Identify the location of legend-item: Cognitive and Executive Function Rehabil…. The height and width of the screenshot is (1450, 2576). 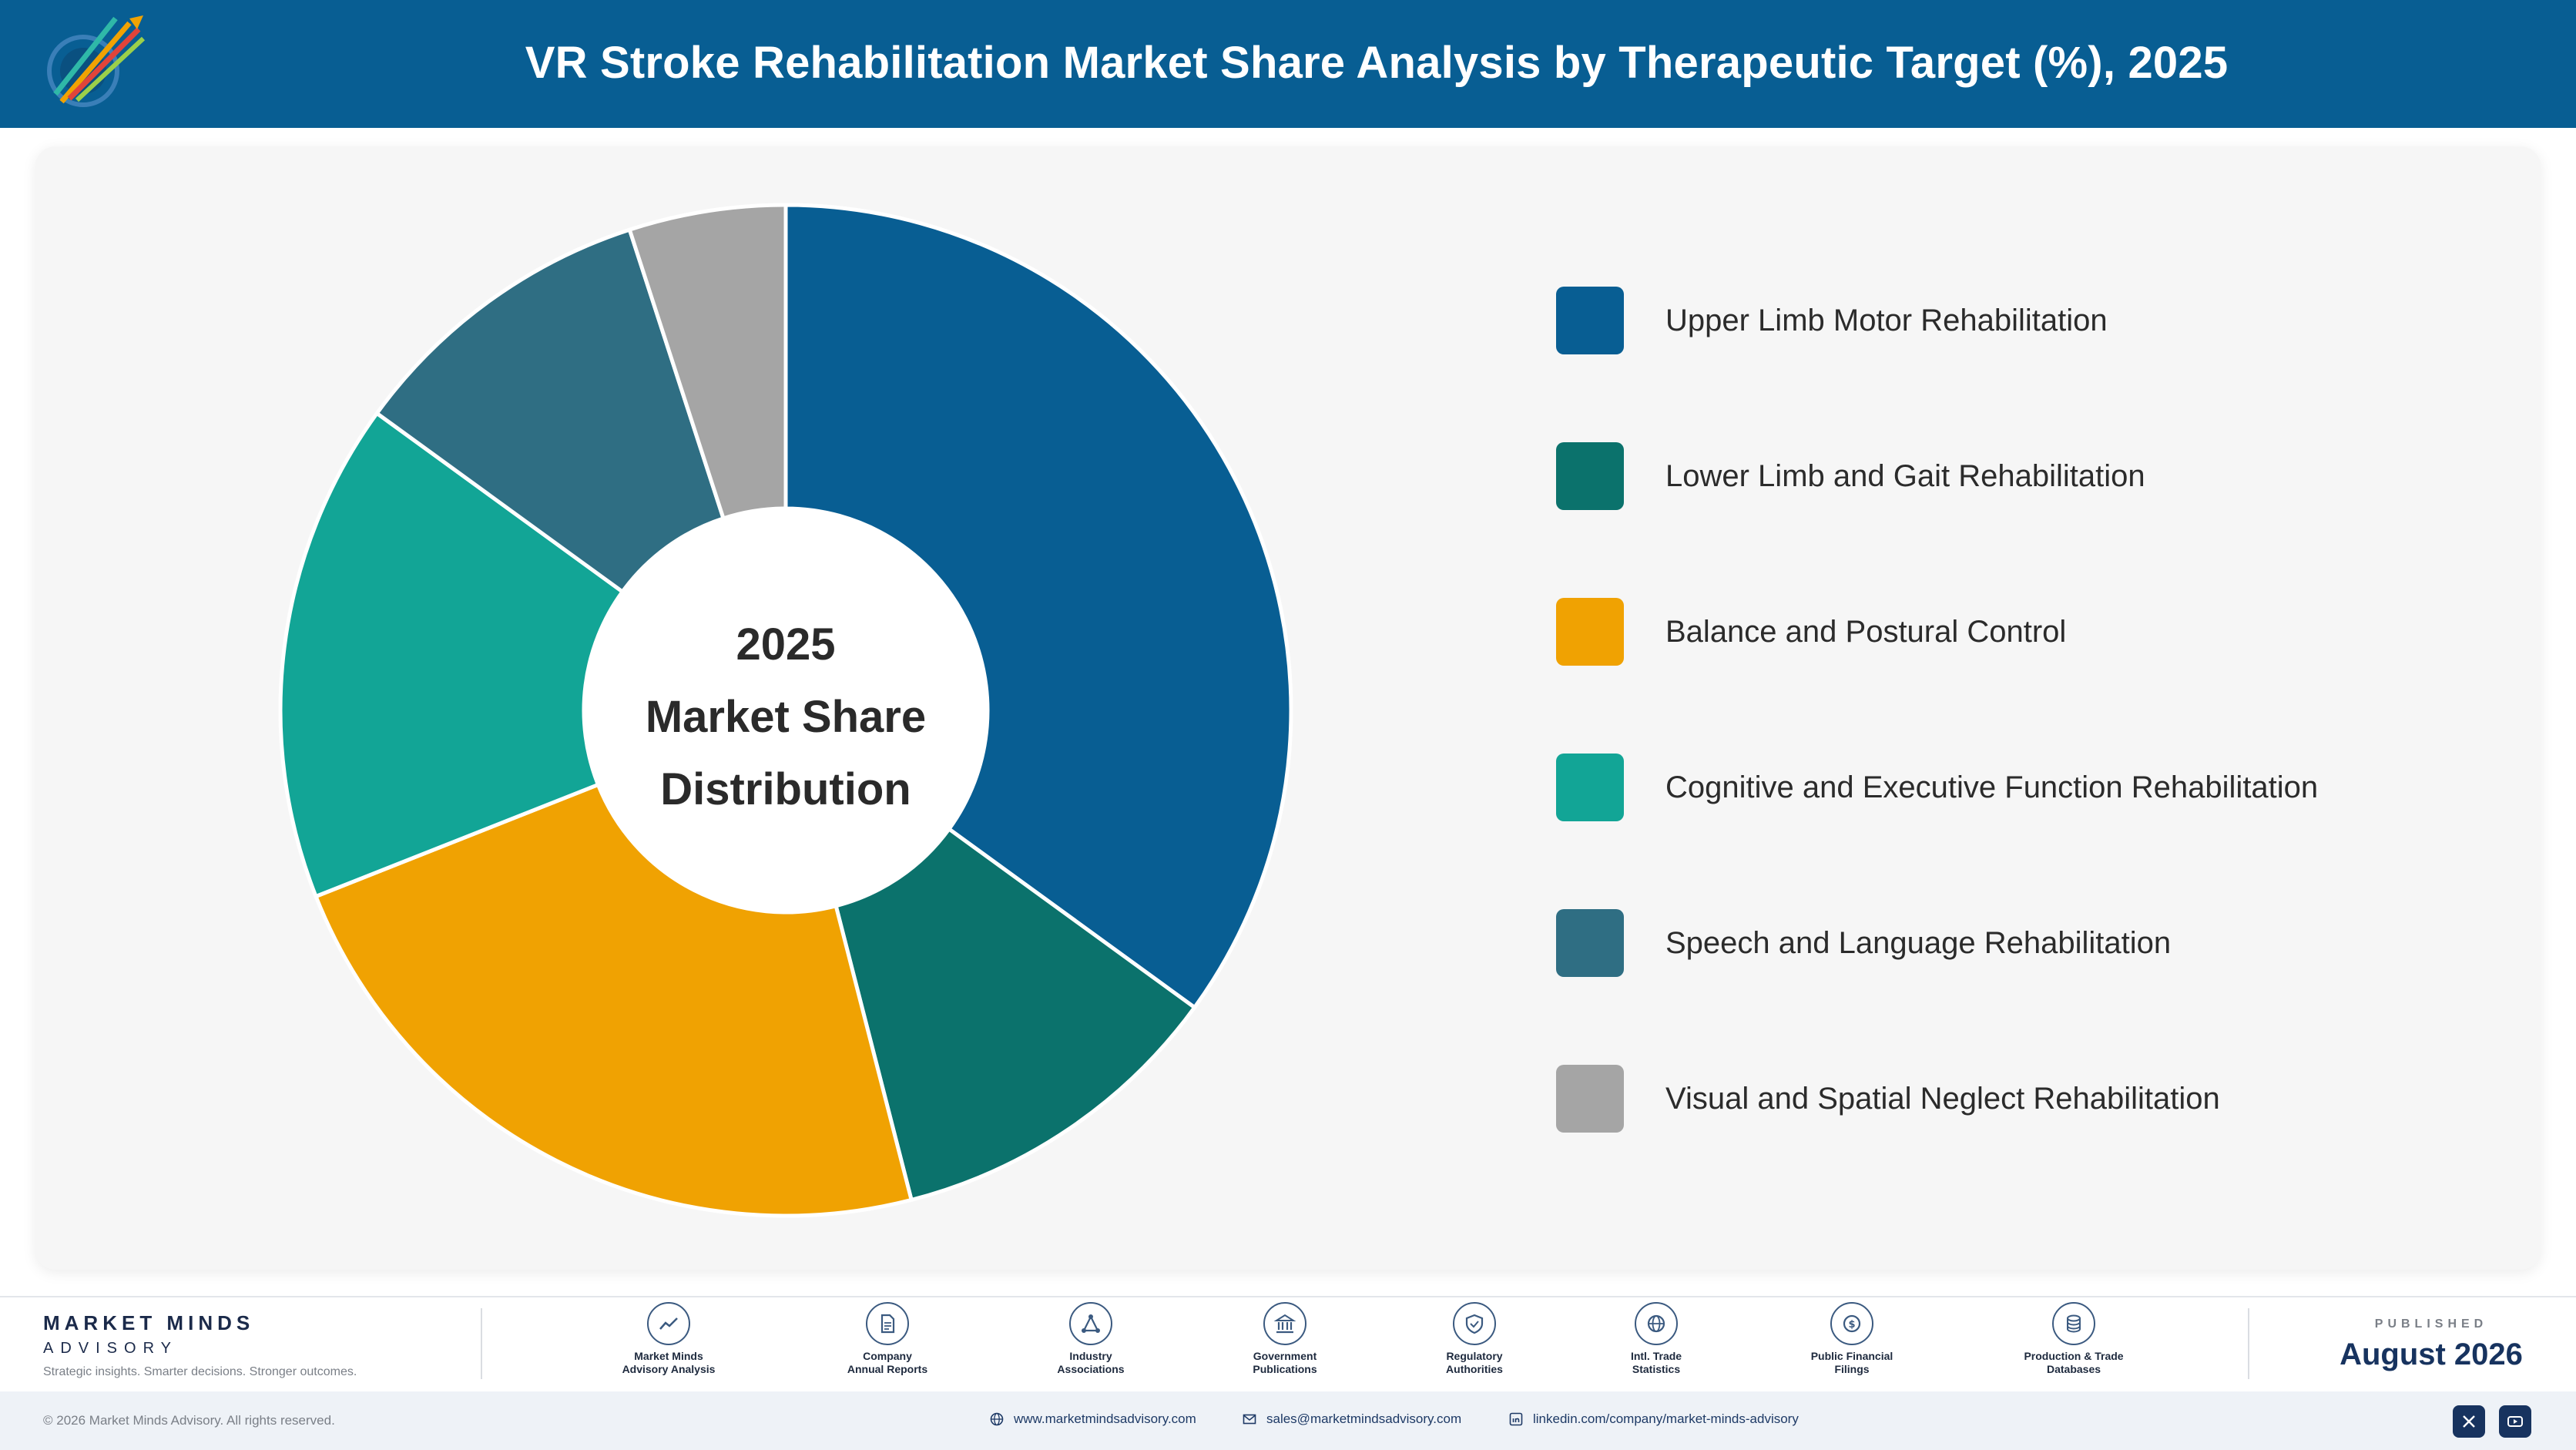
(2037, 787).